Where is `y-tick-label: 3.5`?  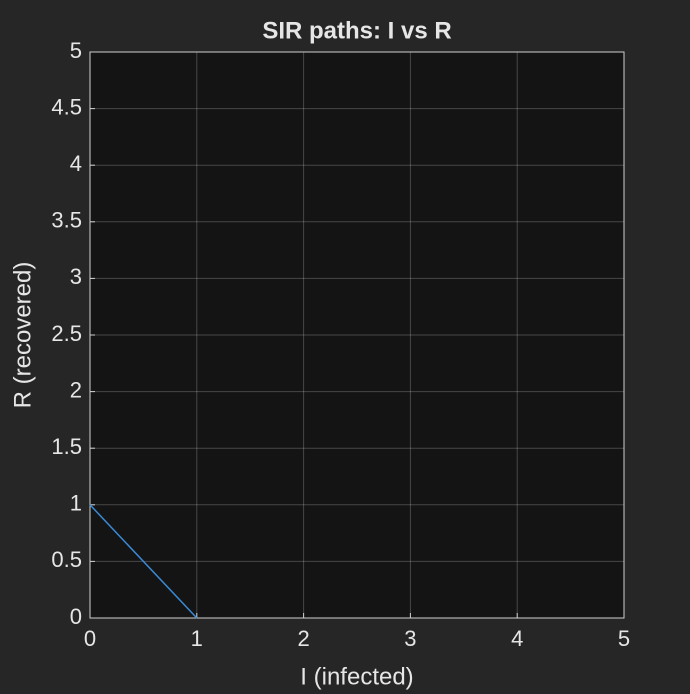 y-tick-label: 3.5 is located at coordinates (66, 220).